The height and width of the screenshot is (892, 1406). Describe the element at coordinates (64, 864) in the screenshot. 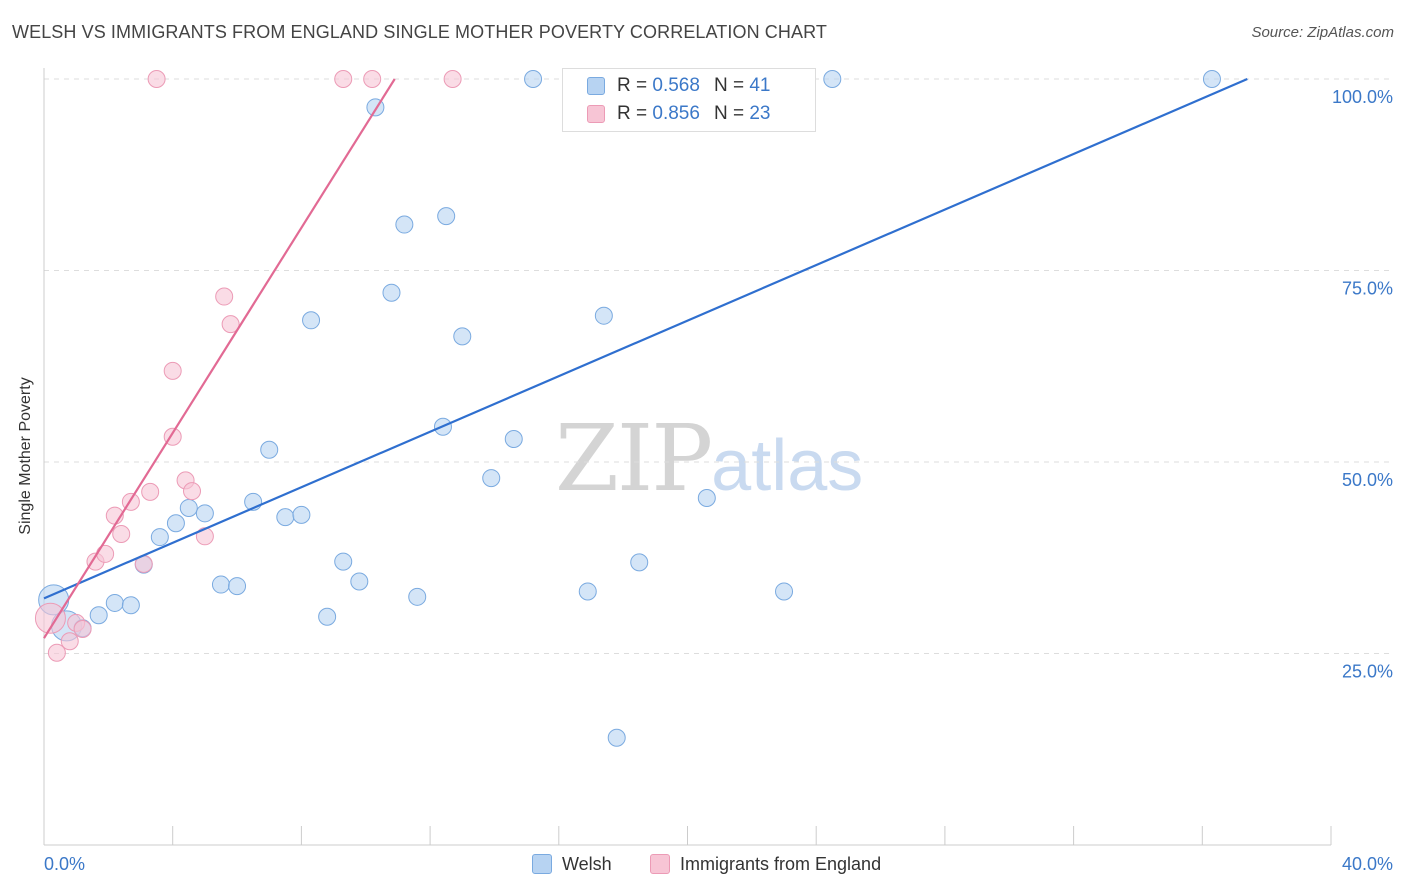

I see `x-tick-label-min: 0.0%` at that location.